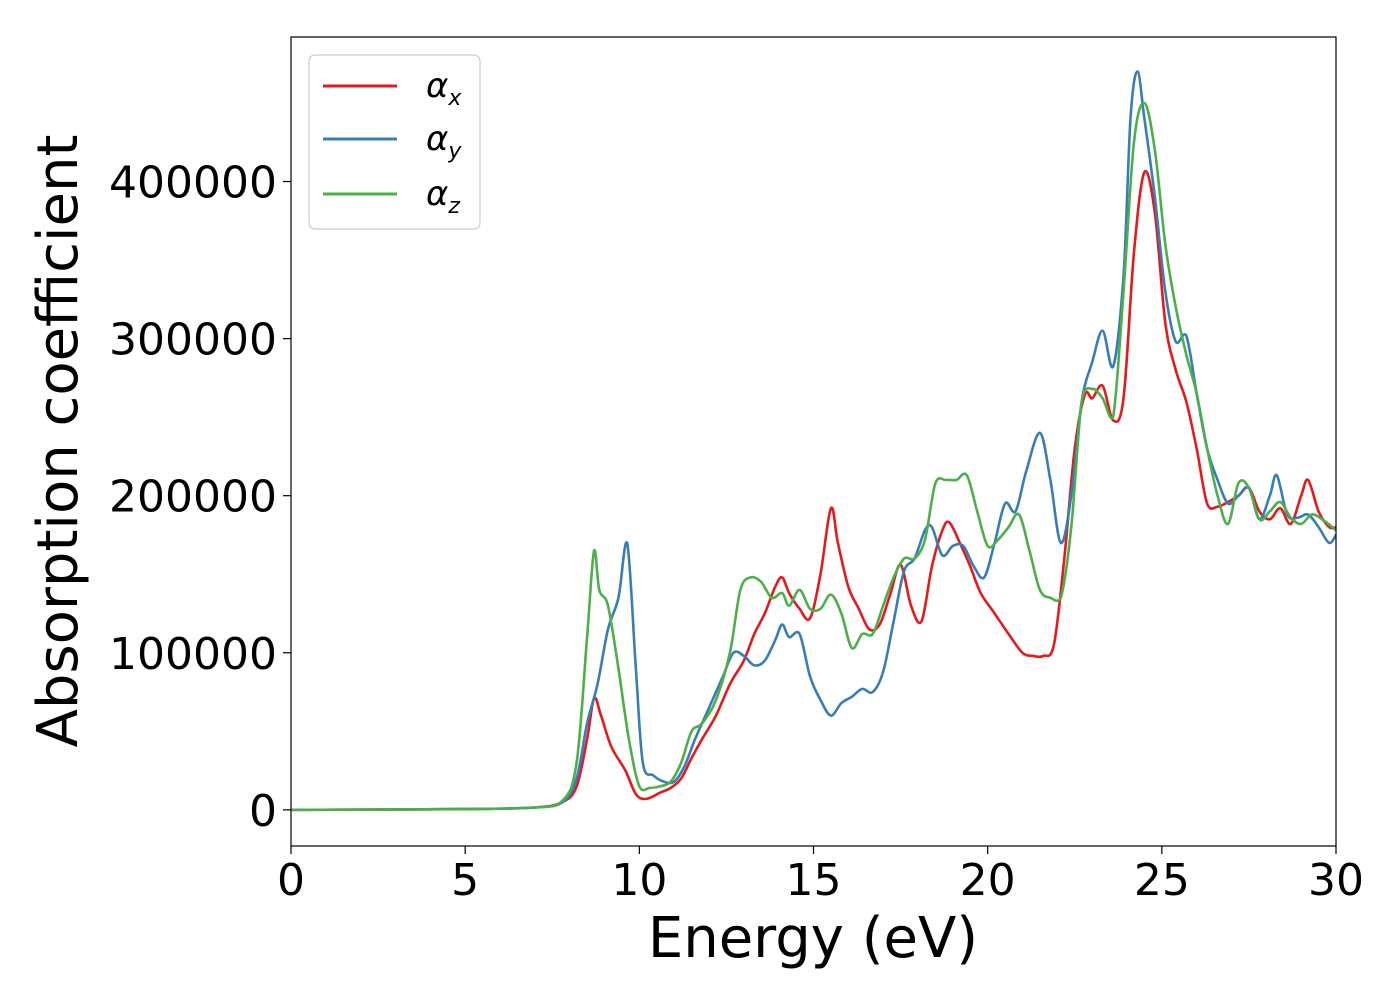 The width and height of the screenshot is (1400, 1000). Describe the element at coordinates (444, 88) in the screenshot. I see `legend-label-alpha-x: αx` at that location.